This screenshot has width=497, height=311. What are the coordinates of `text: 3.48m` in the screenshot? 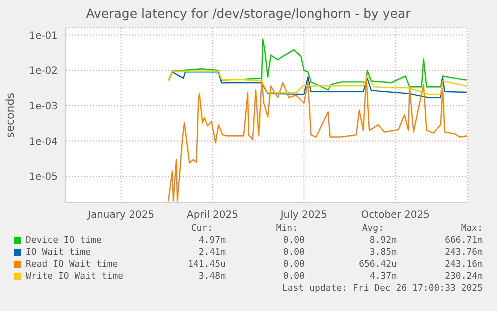 It's located at (212, 277).